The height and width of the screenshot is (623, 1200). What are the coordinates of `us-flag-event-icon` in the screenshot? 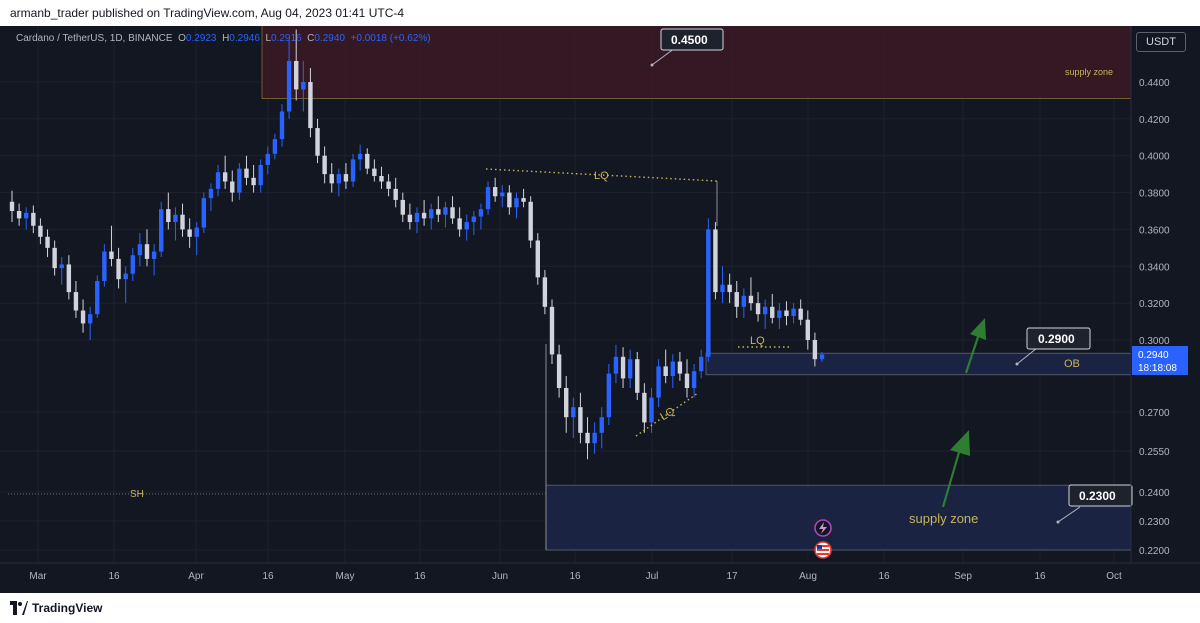 It's located at (823, 550).